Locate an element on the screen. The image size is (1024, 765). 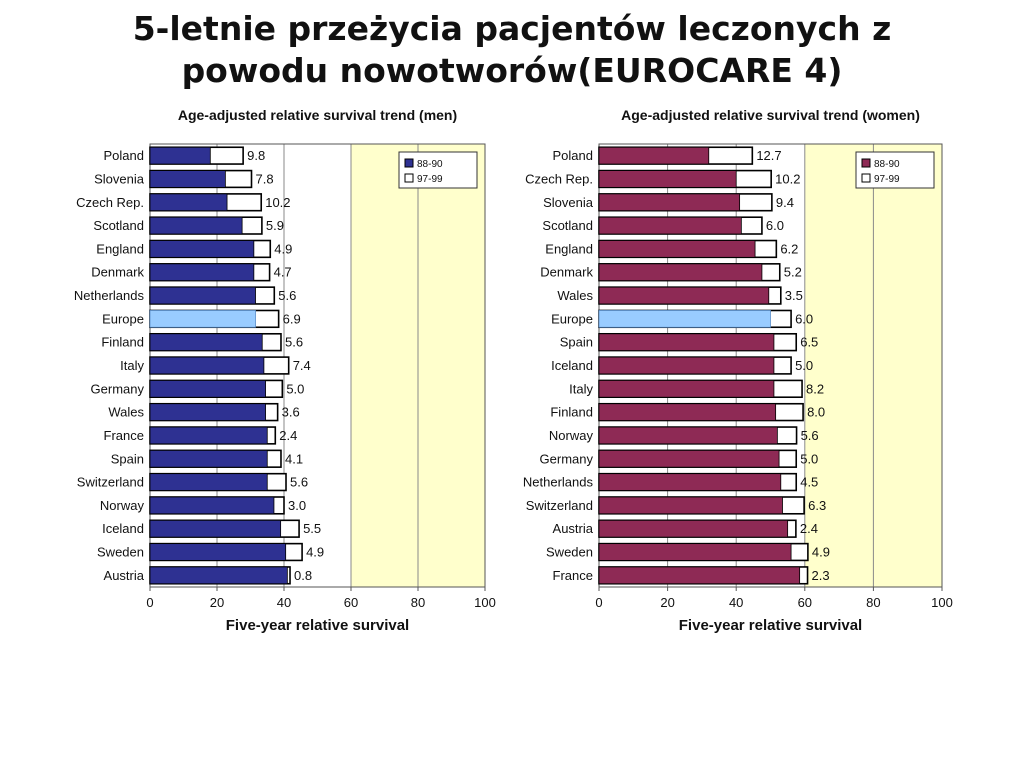
data-label: 4.5 is located at coordinates (809, 482).